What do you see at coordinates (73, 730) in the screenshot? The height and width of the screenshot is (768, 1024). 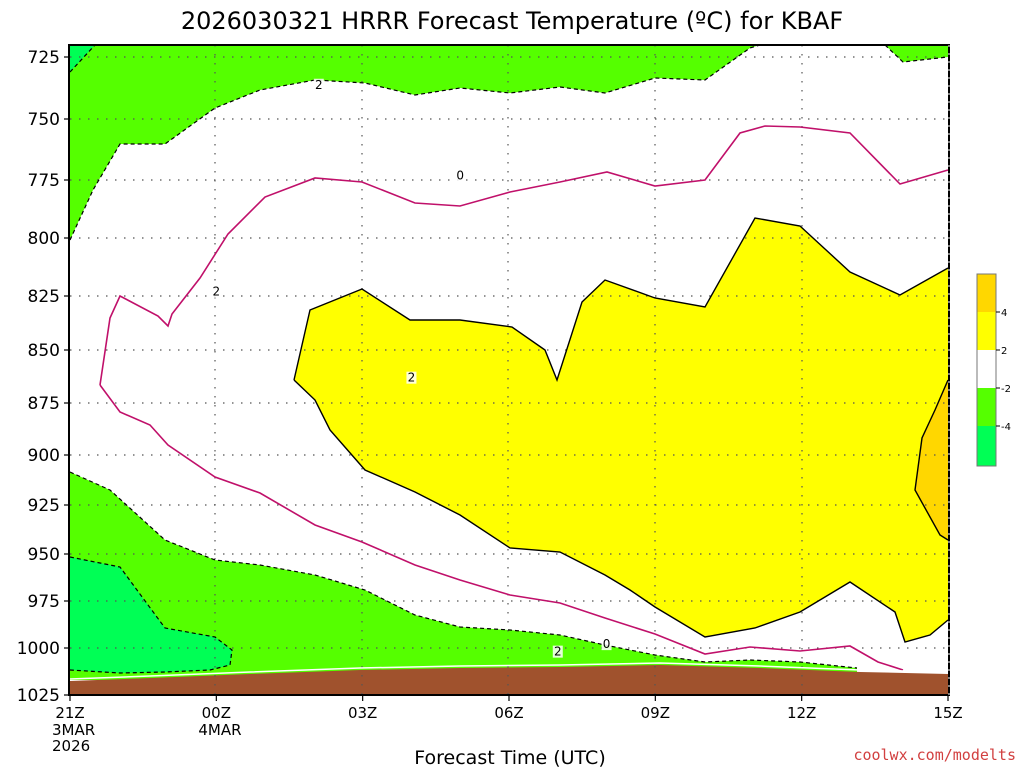 I see `x-tick-sublabel: 3MAR` at bounding box center [73, 730].